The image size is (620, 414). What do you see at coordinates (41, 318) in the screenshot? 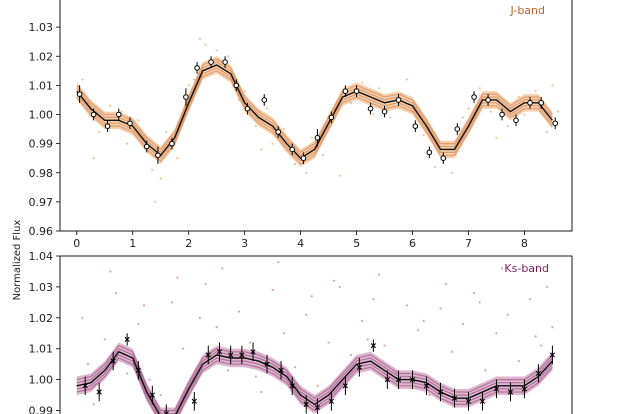
I see `y-tick-label: 1.02` at bounding box center [41, 318].